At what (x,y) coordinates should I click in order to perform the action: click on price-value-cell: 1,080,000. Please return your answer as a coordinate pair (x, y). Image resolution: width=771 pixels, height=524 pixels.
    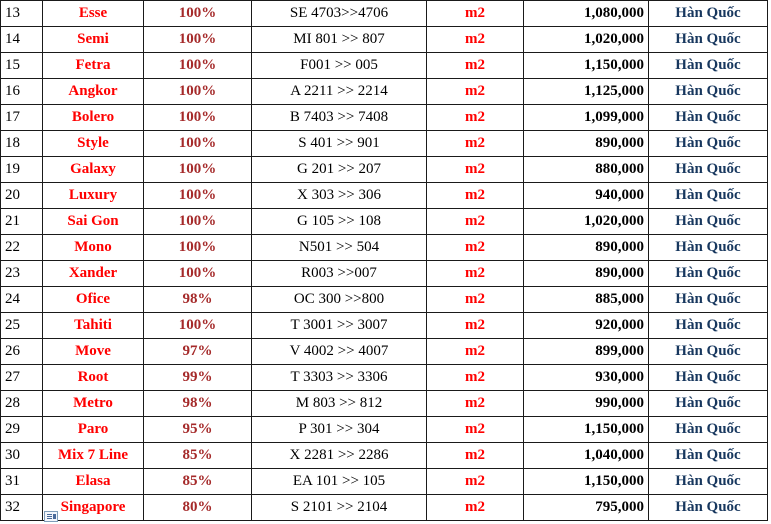
    Looking at the image, I should click on (586, 13).